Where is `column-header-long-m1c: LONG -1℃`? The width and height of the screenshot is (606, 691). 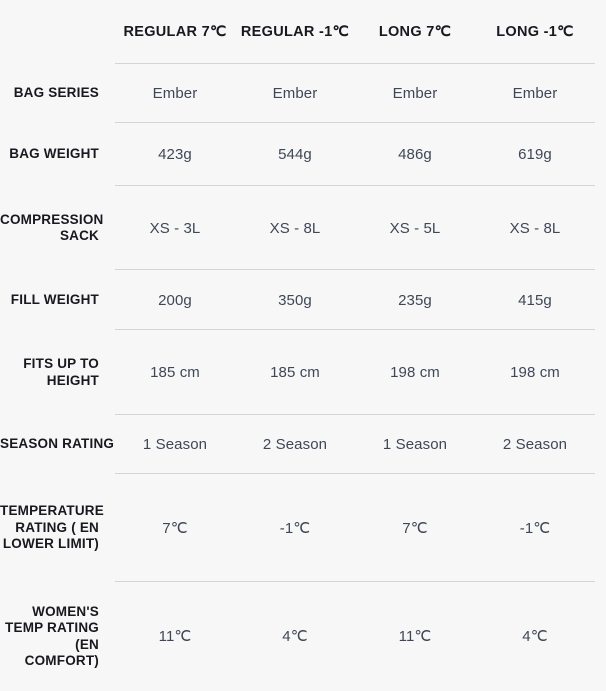
column-header-long-m1c: LONG -1℃ is located at coordinates (535, 31).